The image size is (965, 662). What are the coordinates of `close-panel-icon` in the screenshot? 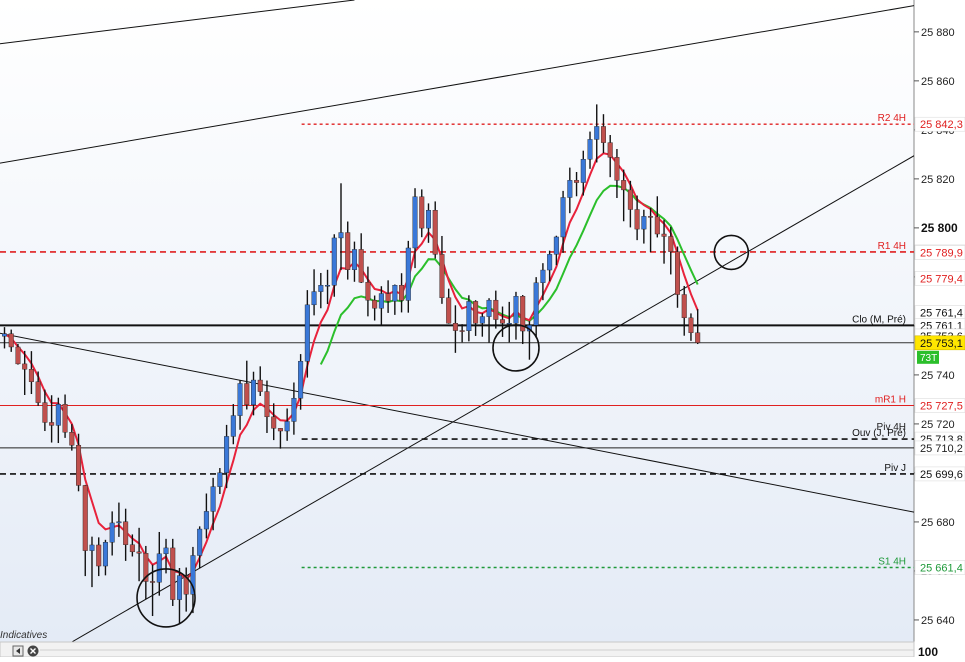 It's located at (33, 651).